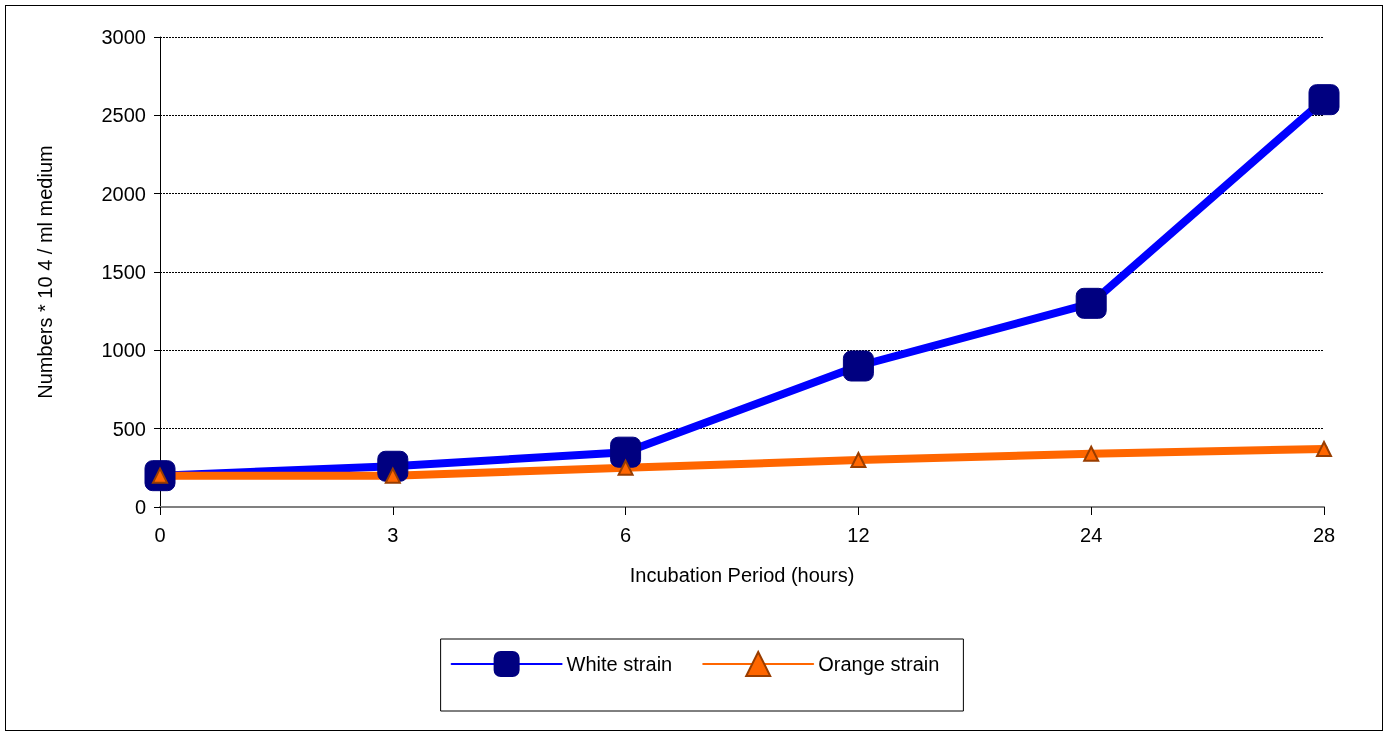  What do you see at coordinates (879, 664) in the screenshot?
I see `legend-label: Orange strain` at bounding box center [879, 664].